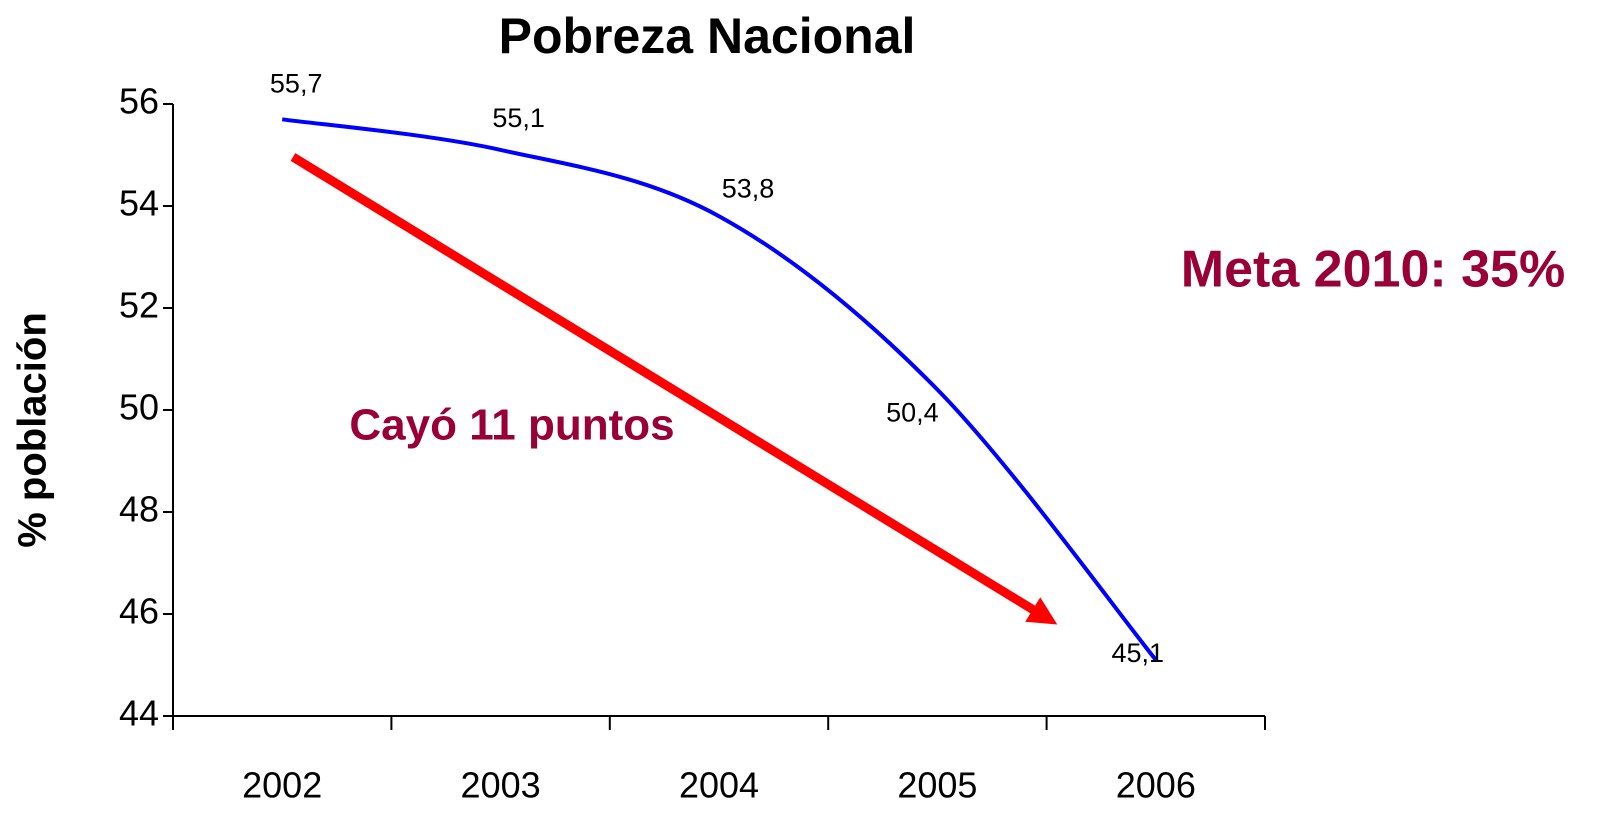  What do you see at coordinates (139, 407) in the screenshot?
I see `y-tick-label: 50` at bounding box center [139, 407].